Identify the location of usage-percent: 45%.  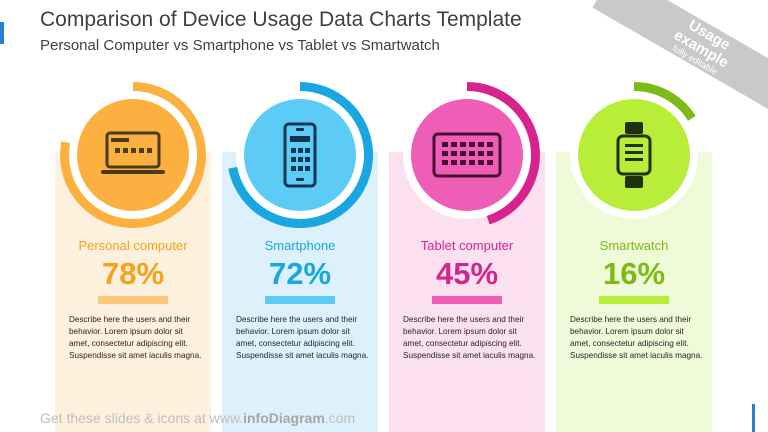
(467, 273).